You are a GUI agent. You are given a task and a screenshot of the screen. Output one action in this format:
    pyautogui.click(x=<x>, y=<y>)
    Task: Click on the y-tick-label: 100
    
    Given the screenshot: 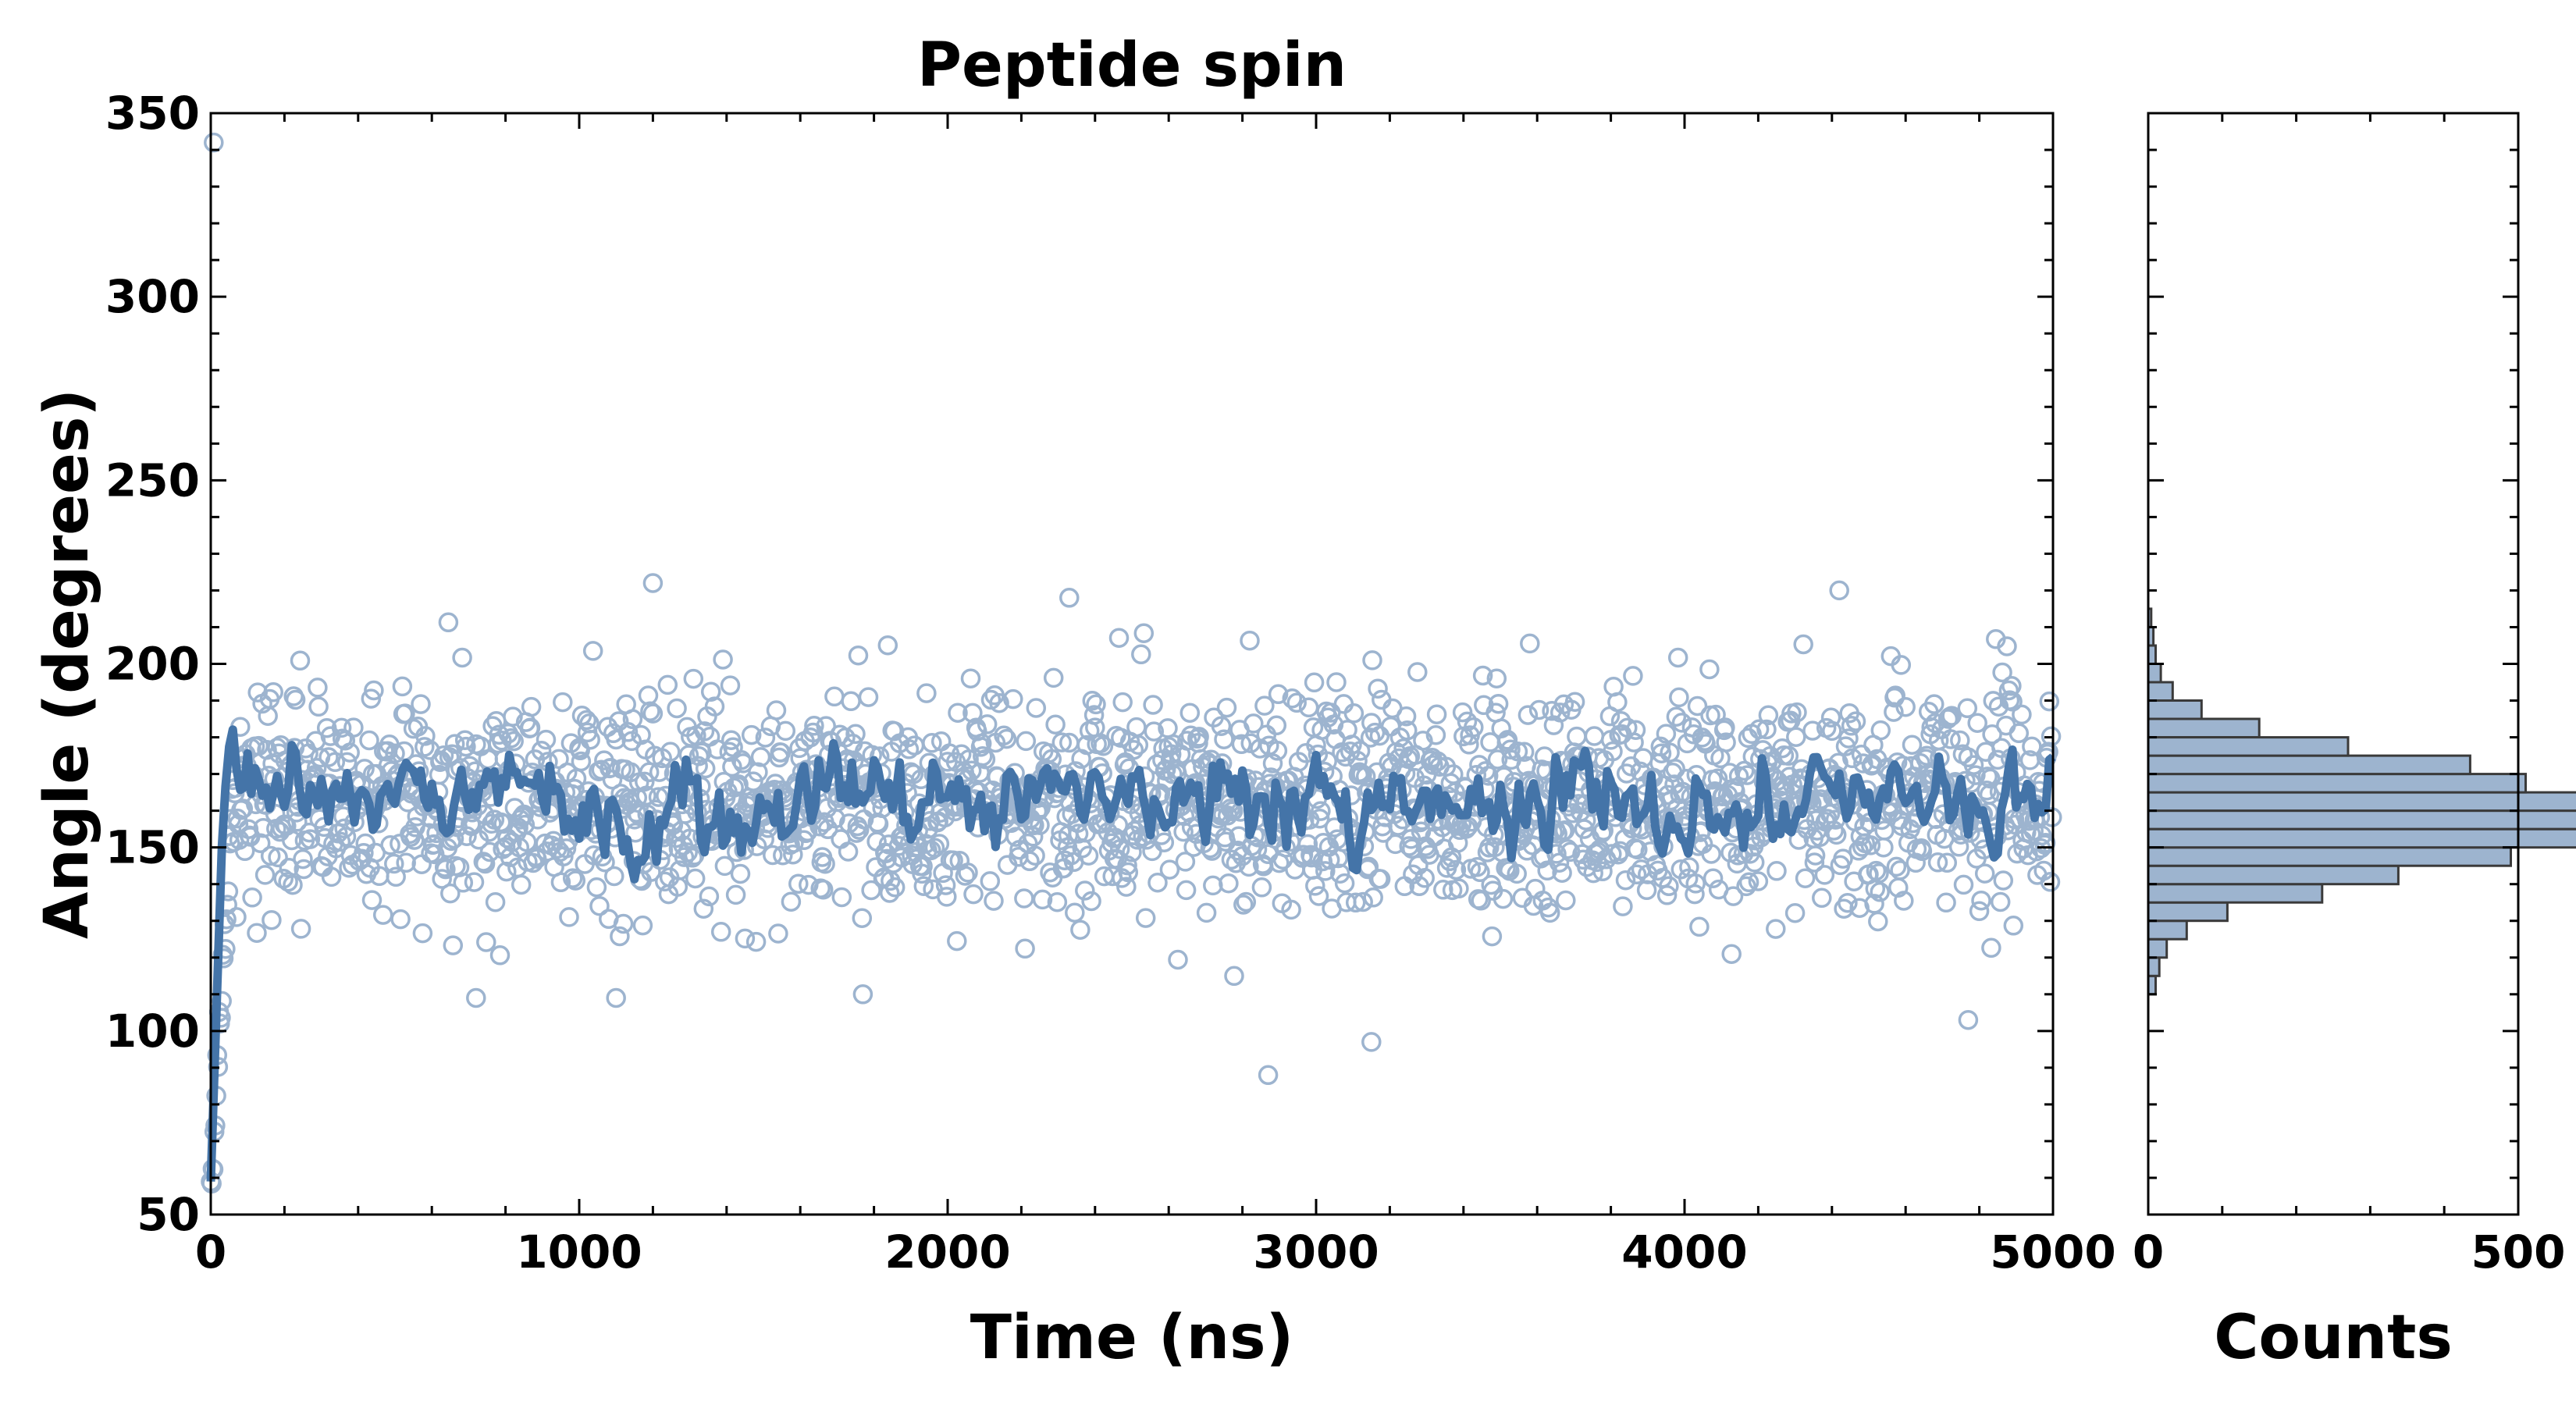 What is the action you would take?
    pyautogui.click(x=152, y=1031)
    